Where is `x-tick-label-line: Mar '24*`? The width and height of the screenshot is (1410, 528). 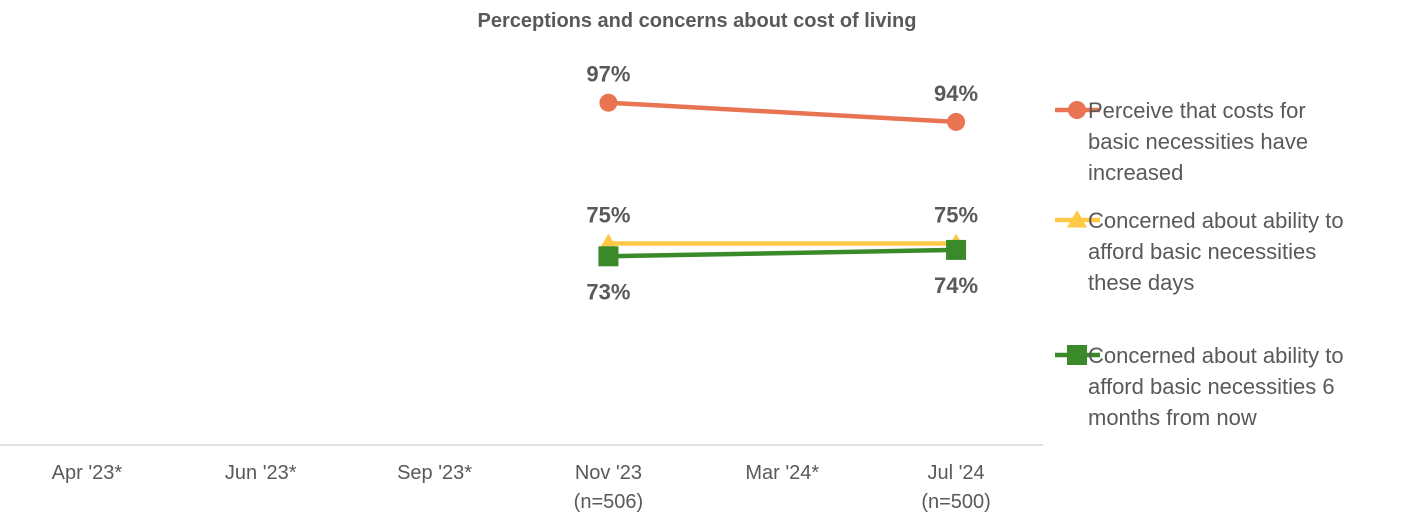 x-tick-label-line: Mar '24* is located at coordinates (782, 473).